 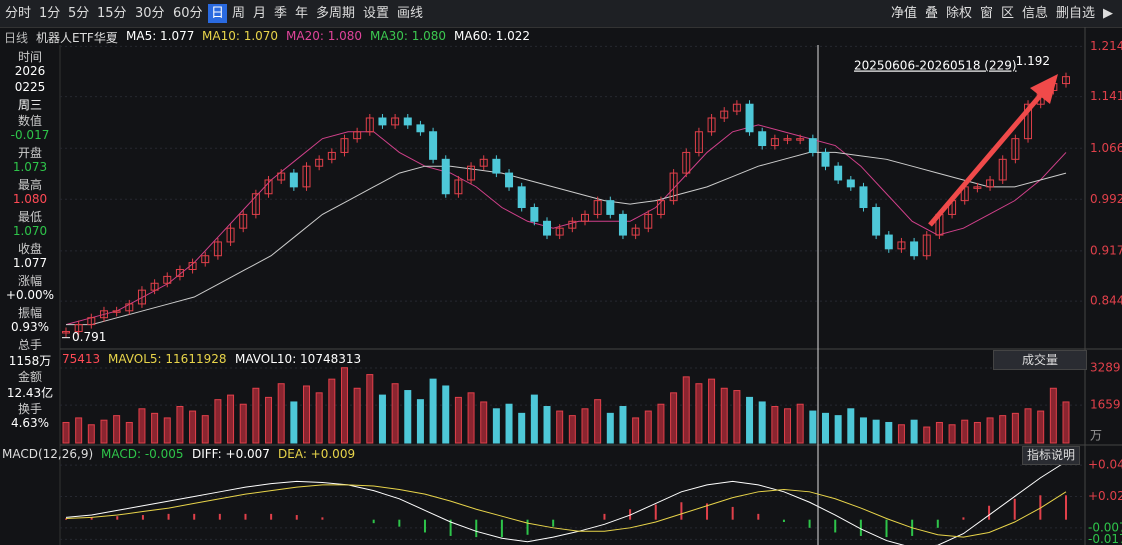 What do you see at coordinates (566, 511) in the screenshot?
I see `dea-line` at bounding box center [566, 511].